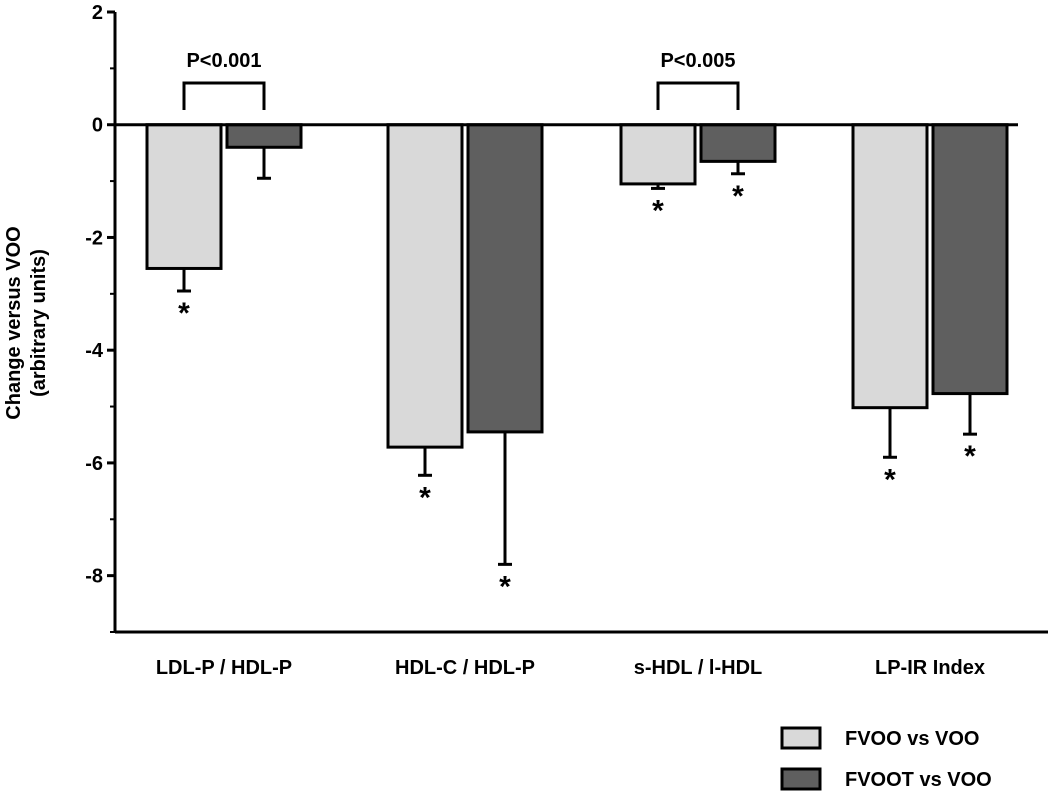 Image resolution: width=1050 pixels, height=807 pixels. Describe the element at coordinates (224, 668) in the screenshot. I see `x-tick-label: LDL-P / HDL-P` at that location.